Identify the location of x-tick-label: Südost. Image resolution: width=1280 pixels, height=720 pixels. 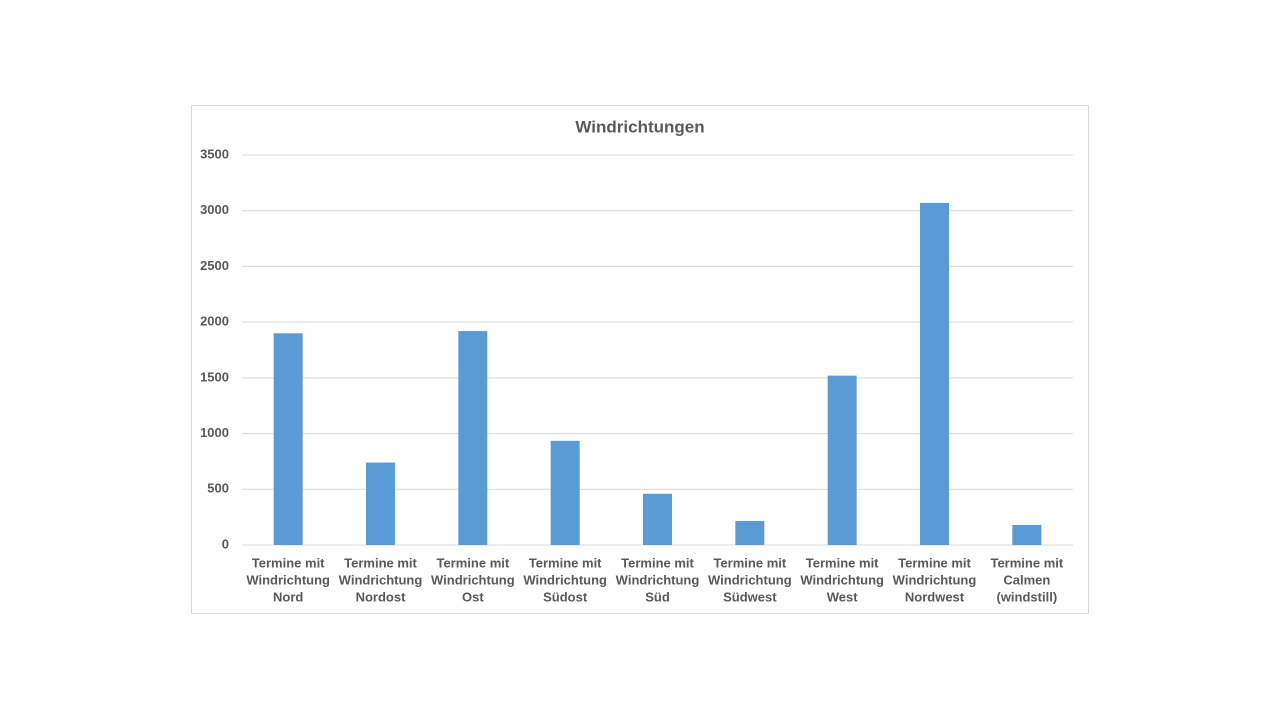
(565, 596).